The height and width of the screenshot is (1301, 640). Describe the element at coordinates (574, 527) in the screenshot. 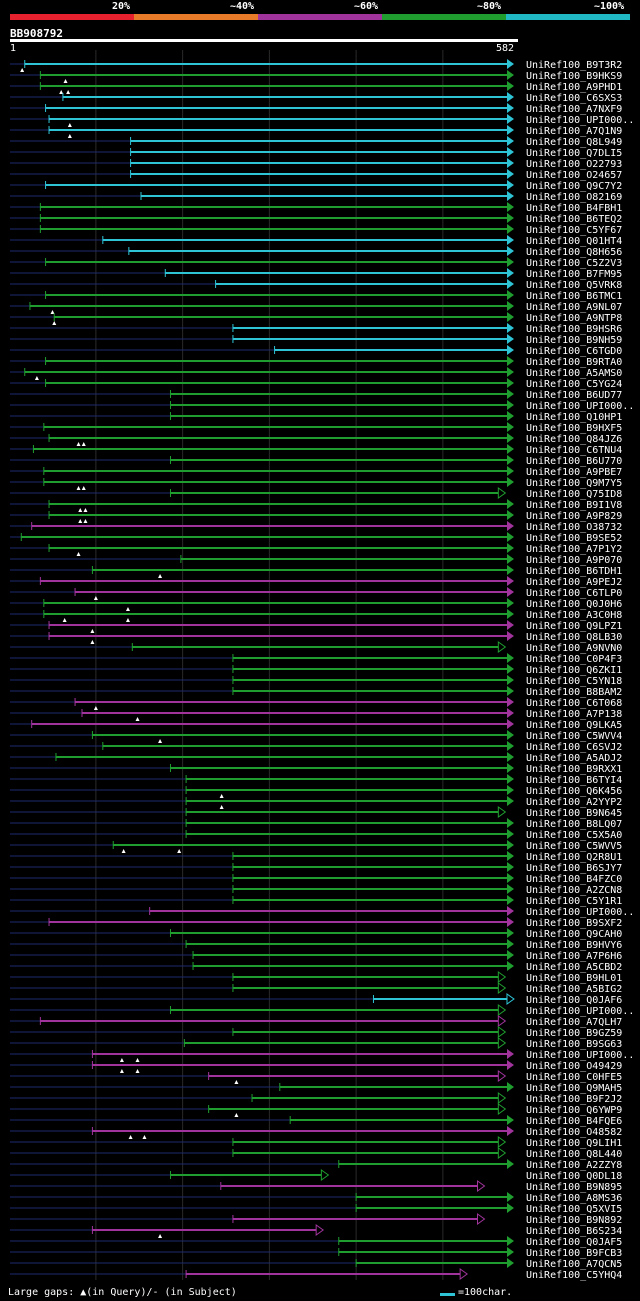

I see `hit-label: UniRef100_O38732` at that location.